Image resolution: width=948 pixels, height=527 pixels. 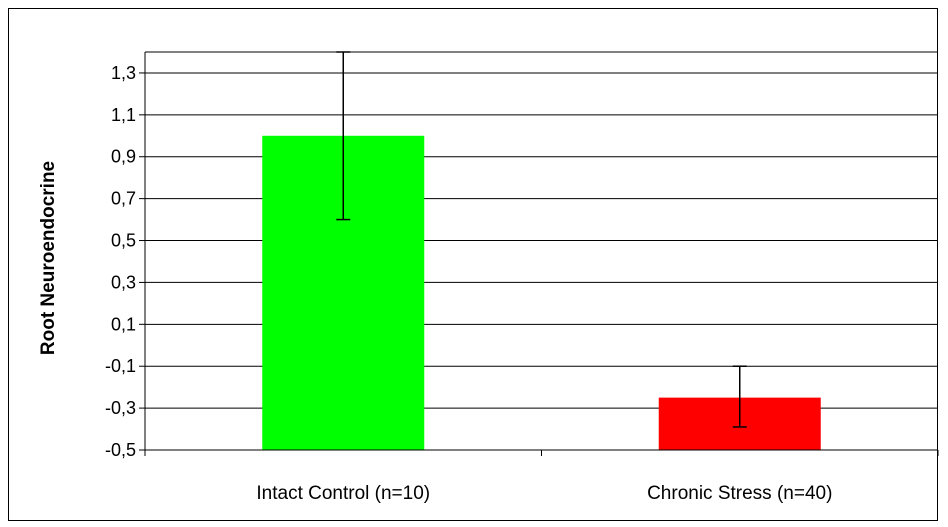 What do you see at coordinates (123, 115) in the screenshot?
I see `y-tick-label: 1,1` at bounding box center [123, 115].